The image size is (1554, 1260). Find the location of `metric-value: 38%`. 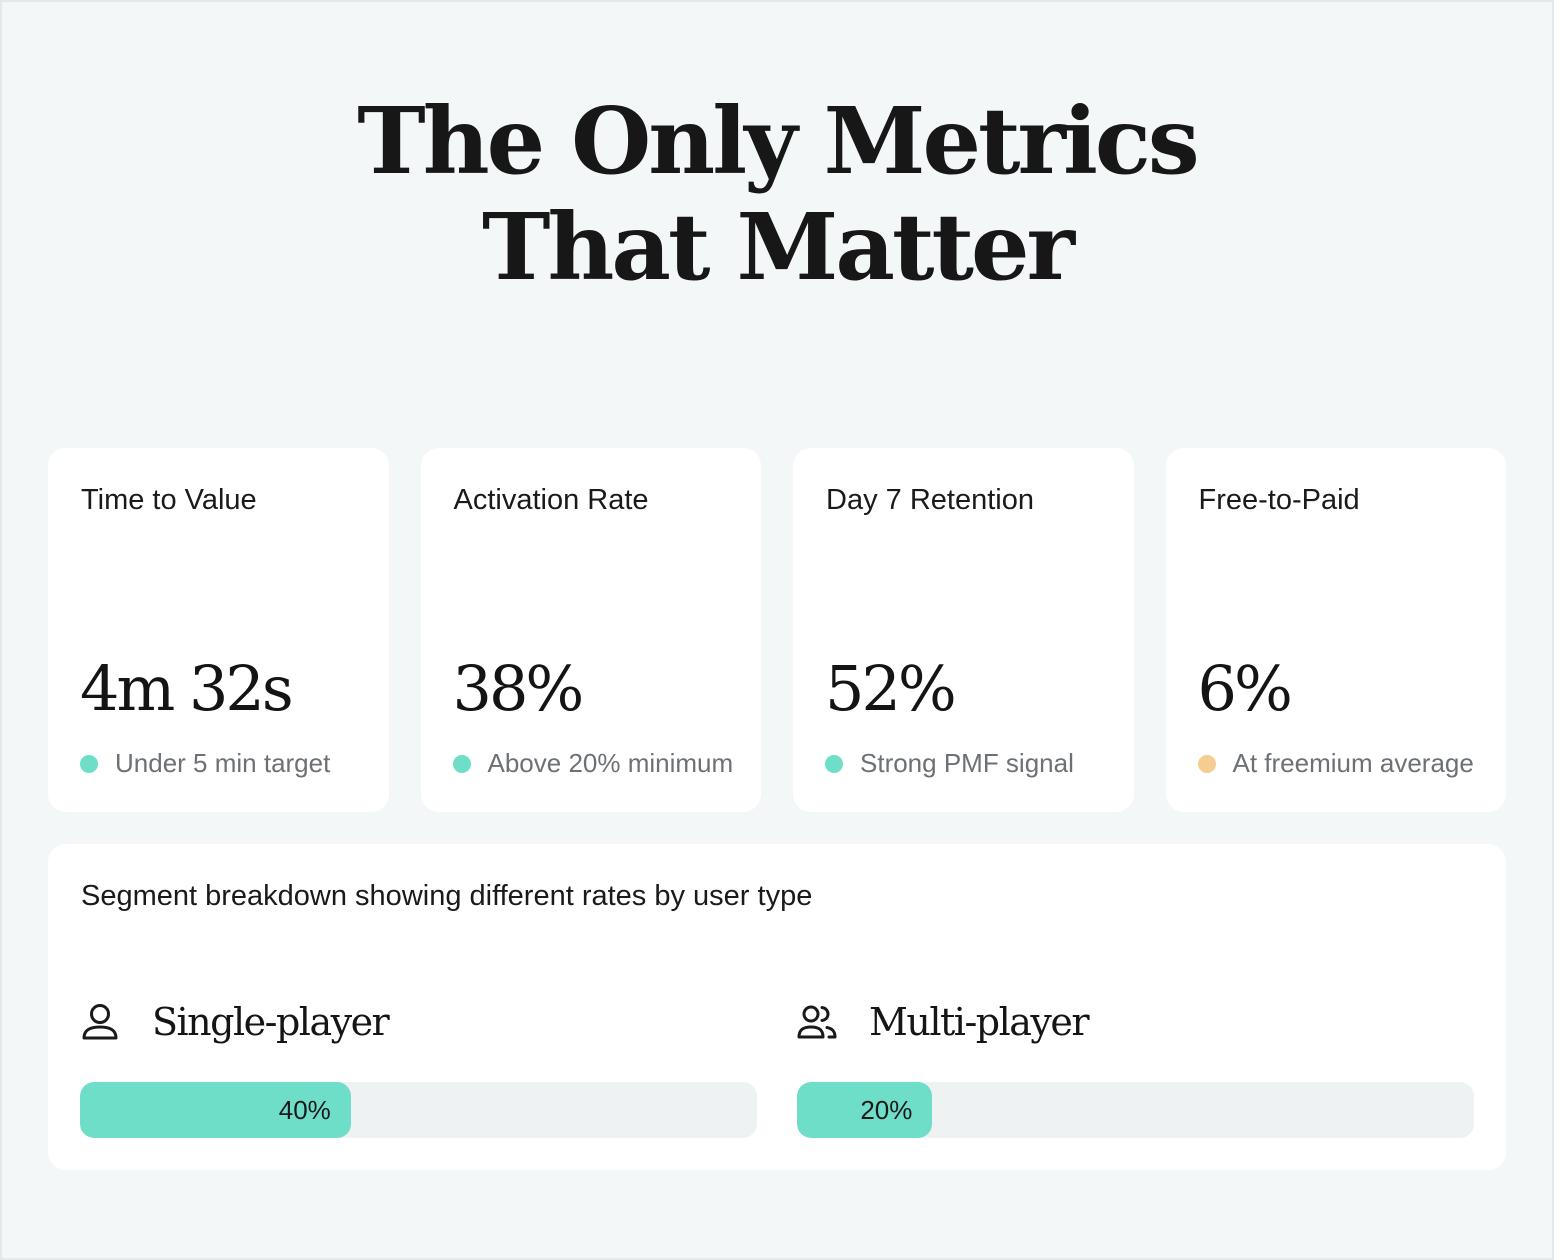

metric-value: 38% is located at coordinates (518, 688).